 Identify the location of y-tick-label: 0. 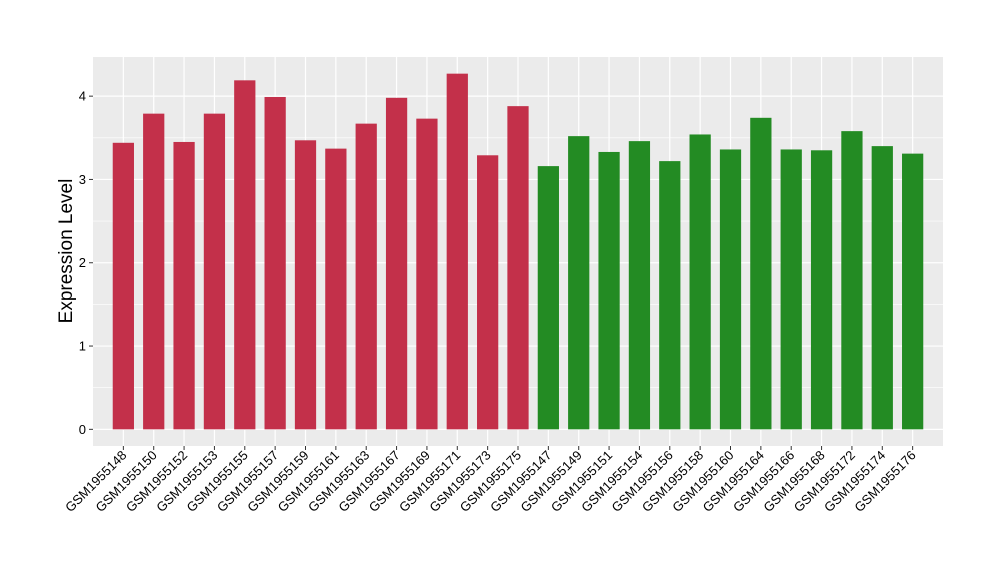
(82, 429).